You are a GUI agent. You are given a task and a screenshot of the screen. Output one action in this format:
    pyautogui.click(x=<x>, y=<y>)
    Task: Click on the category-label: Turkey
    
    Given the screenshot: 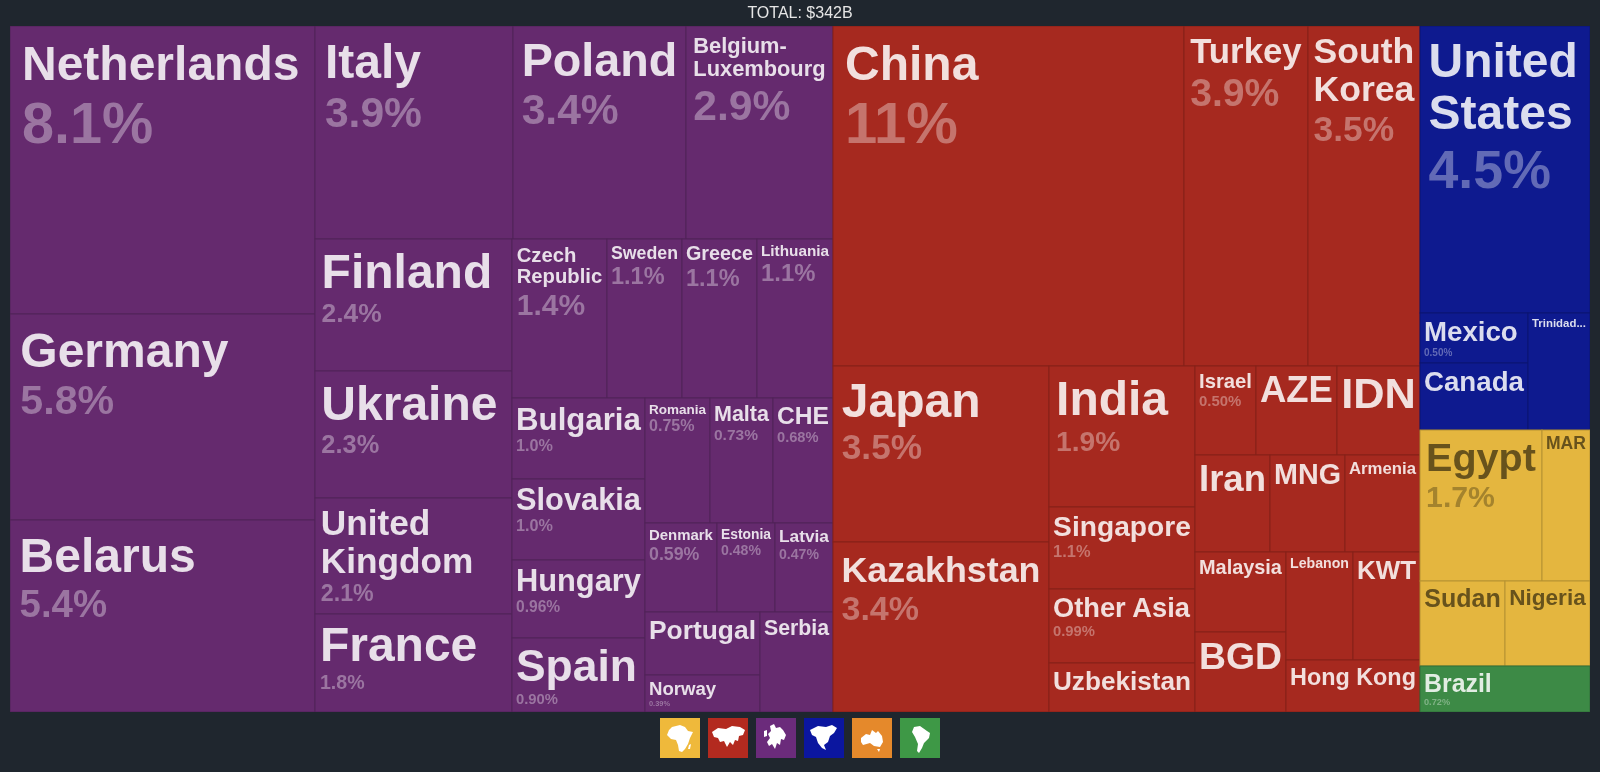 What is the action you would take?
    pyautogui.click(x=1246, y=50)
    